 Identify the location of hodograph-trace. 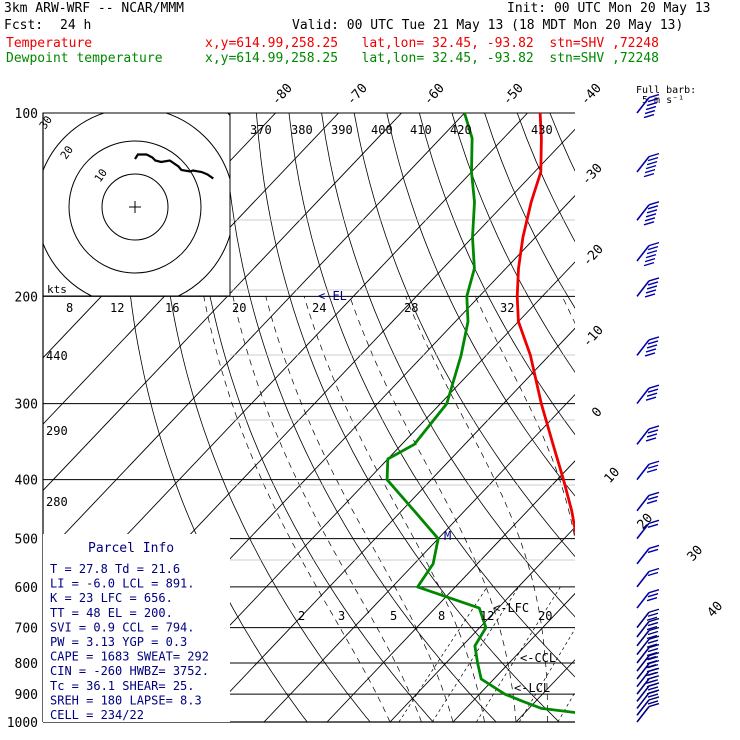
(174, 166).